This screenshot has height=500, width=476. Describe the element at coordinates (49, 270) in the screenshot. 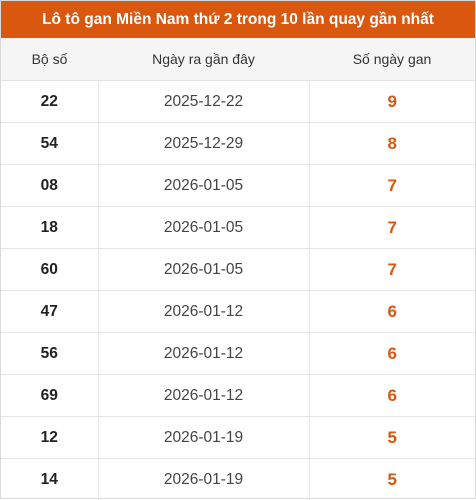

I see `row-number: 60` at that location.